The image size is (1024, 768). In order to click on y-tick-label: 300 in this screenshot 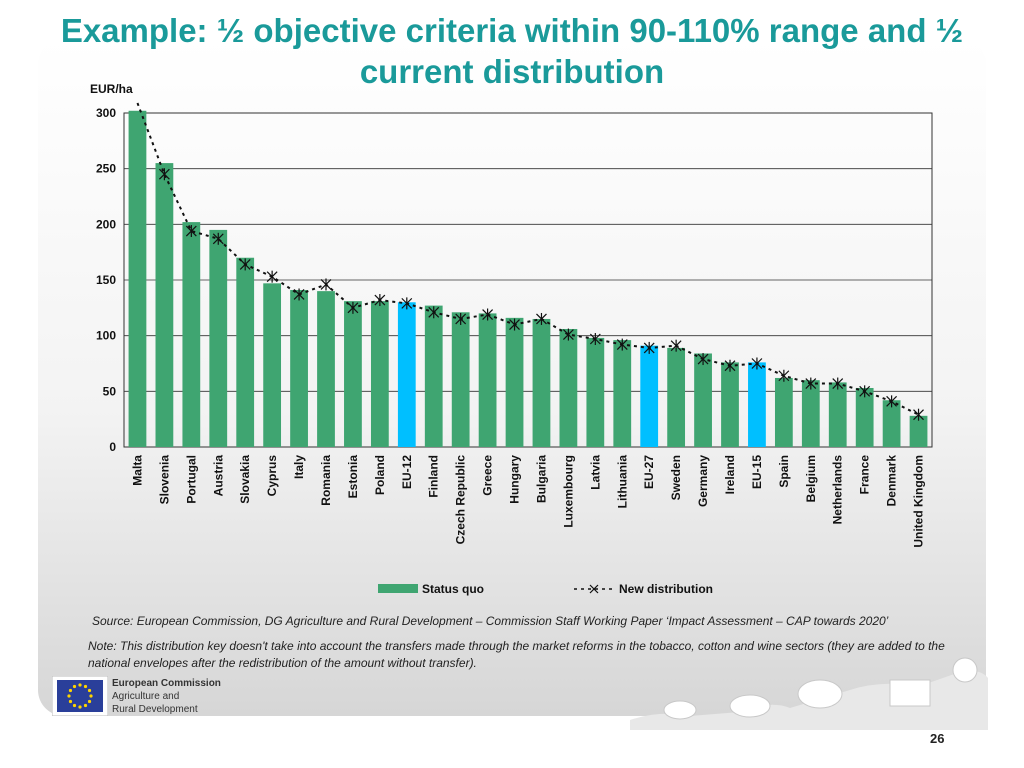, I will do `click(106, 113)`.